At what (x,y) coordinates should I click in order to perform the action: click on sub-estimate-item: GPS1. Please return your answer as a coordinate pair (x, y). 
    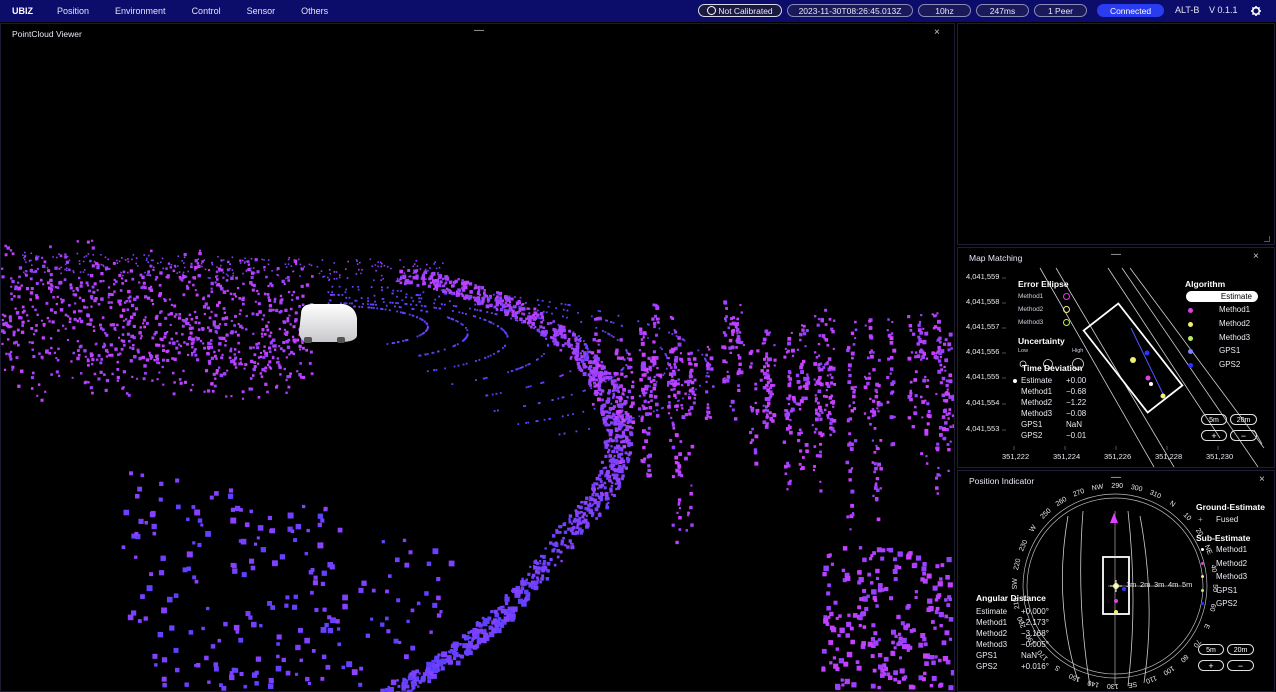
    Looking at the image, I should click on (1227, 590).